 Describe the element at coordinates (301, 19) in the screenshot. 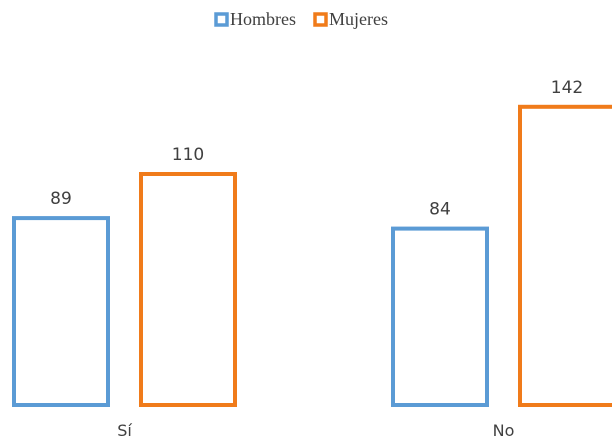

I see `legend: Hombres Mujeres` at that location.